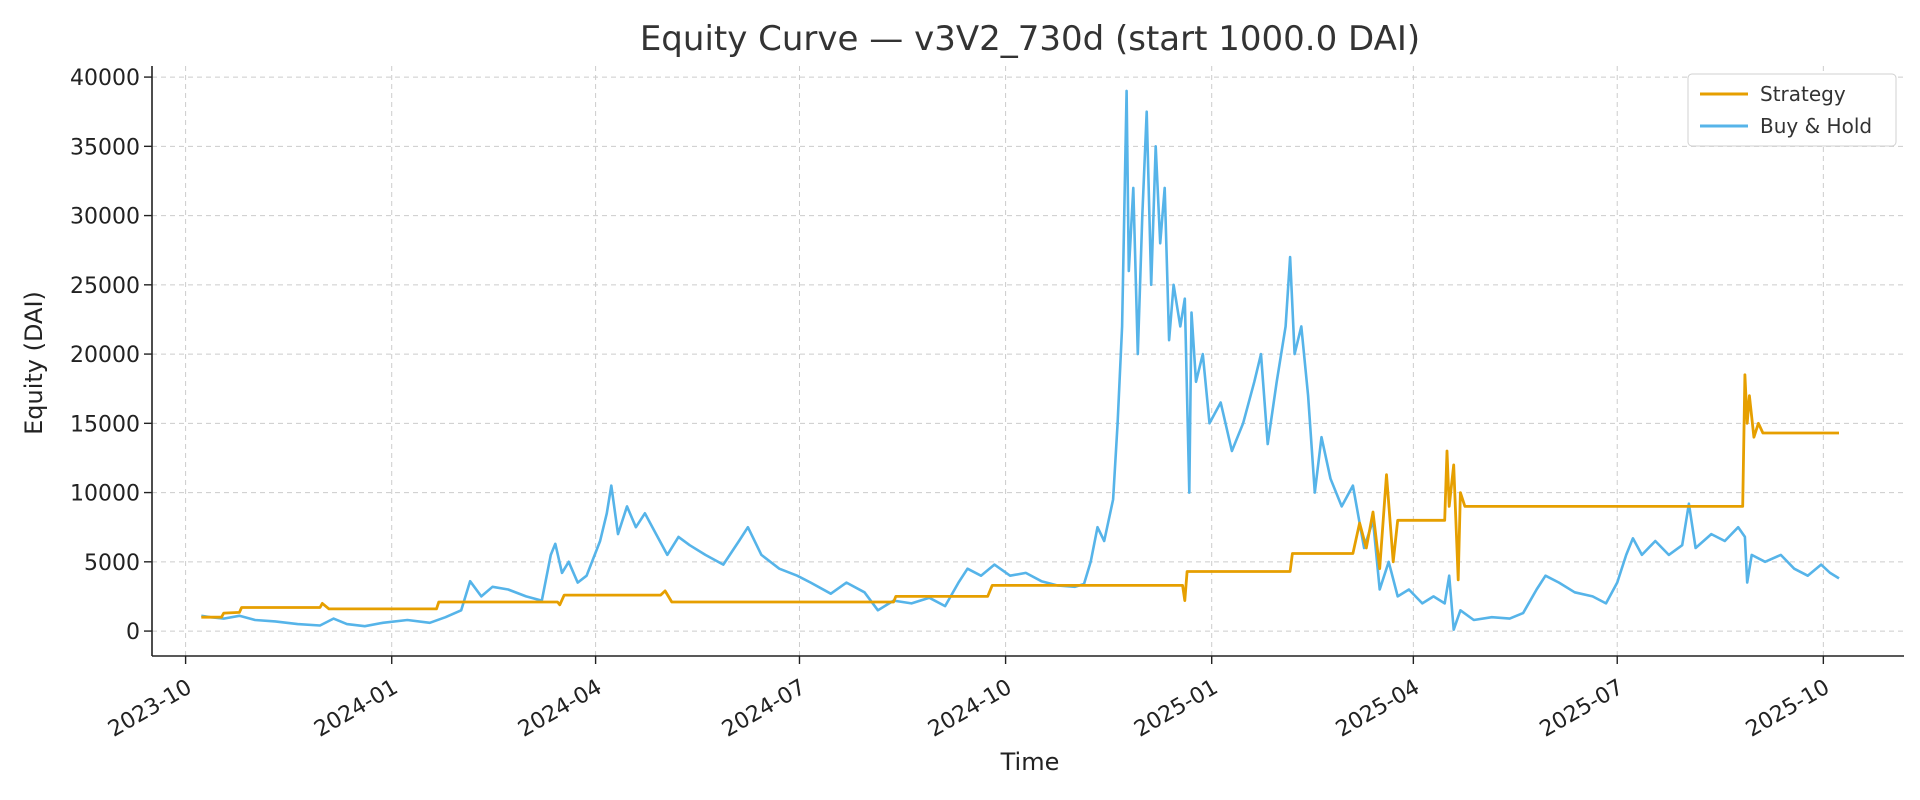 Image resolution: width=1920 pixels, height=800 pixels. I want to click on y-tick-label: 25000, so click(105, 286).